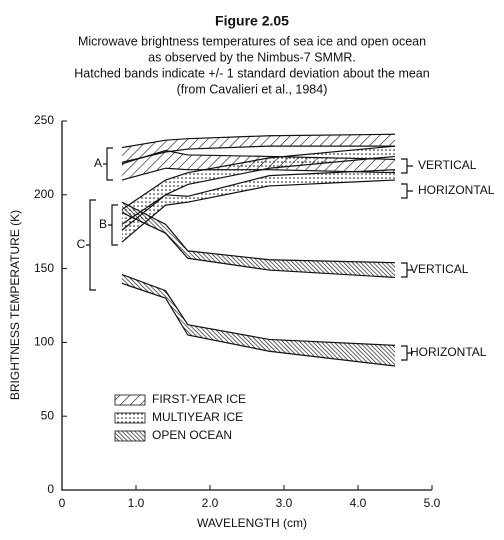 This screenshot has width=504, height=540. Describe the element at coordinates (432, 503) in the screenshot. I see `x-tick-label: 5.0` at that location.